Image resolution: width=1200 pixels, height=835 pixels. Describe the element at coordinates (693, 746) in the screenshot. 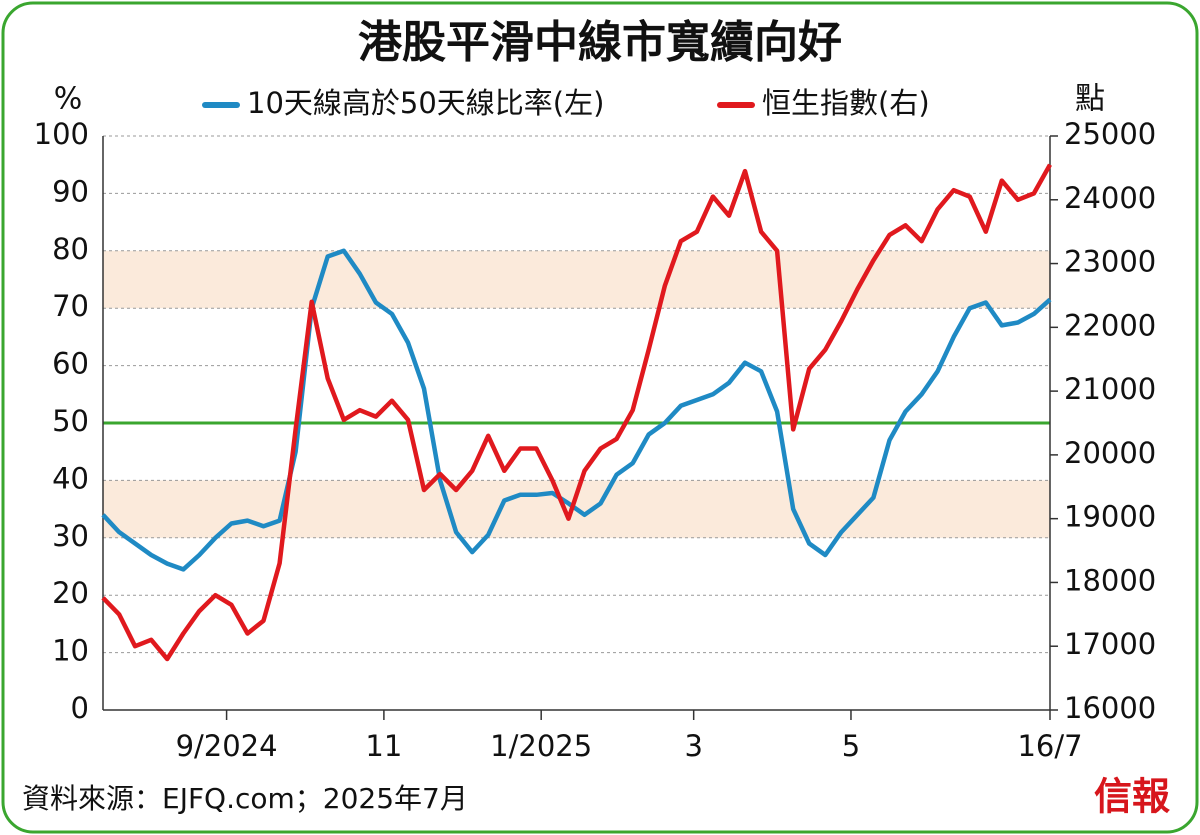

I see `x-tick-label: 3` at that location.